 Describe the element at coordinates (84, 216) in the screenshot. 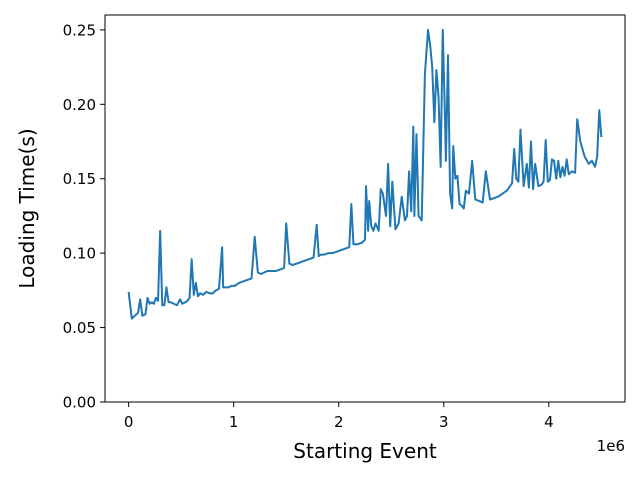

I see `y-axis-ticks: 0.00 0.05 0.10 0.15 0.20 0.25` at that location.